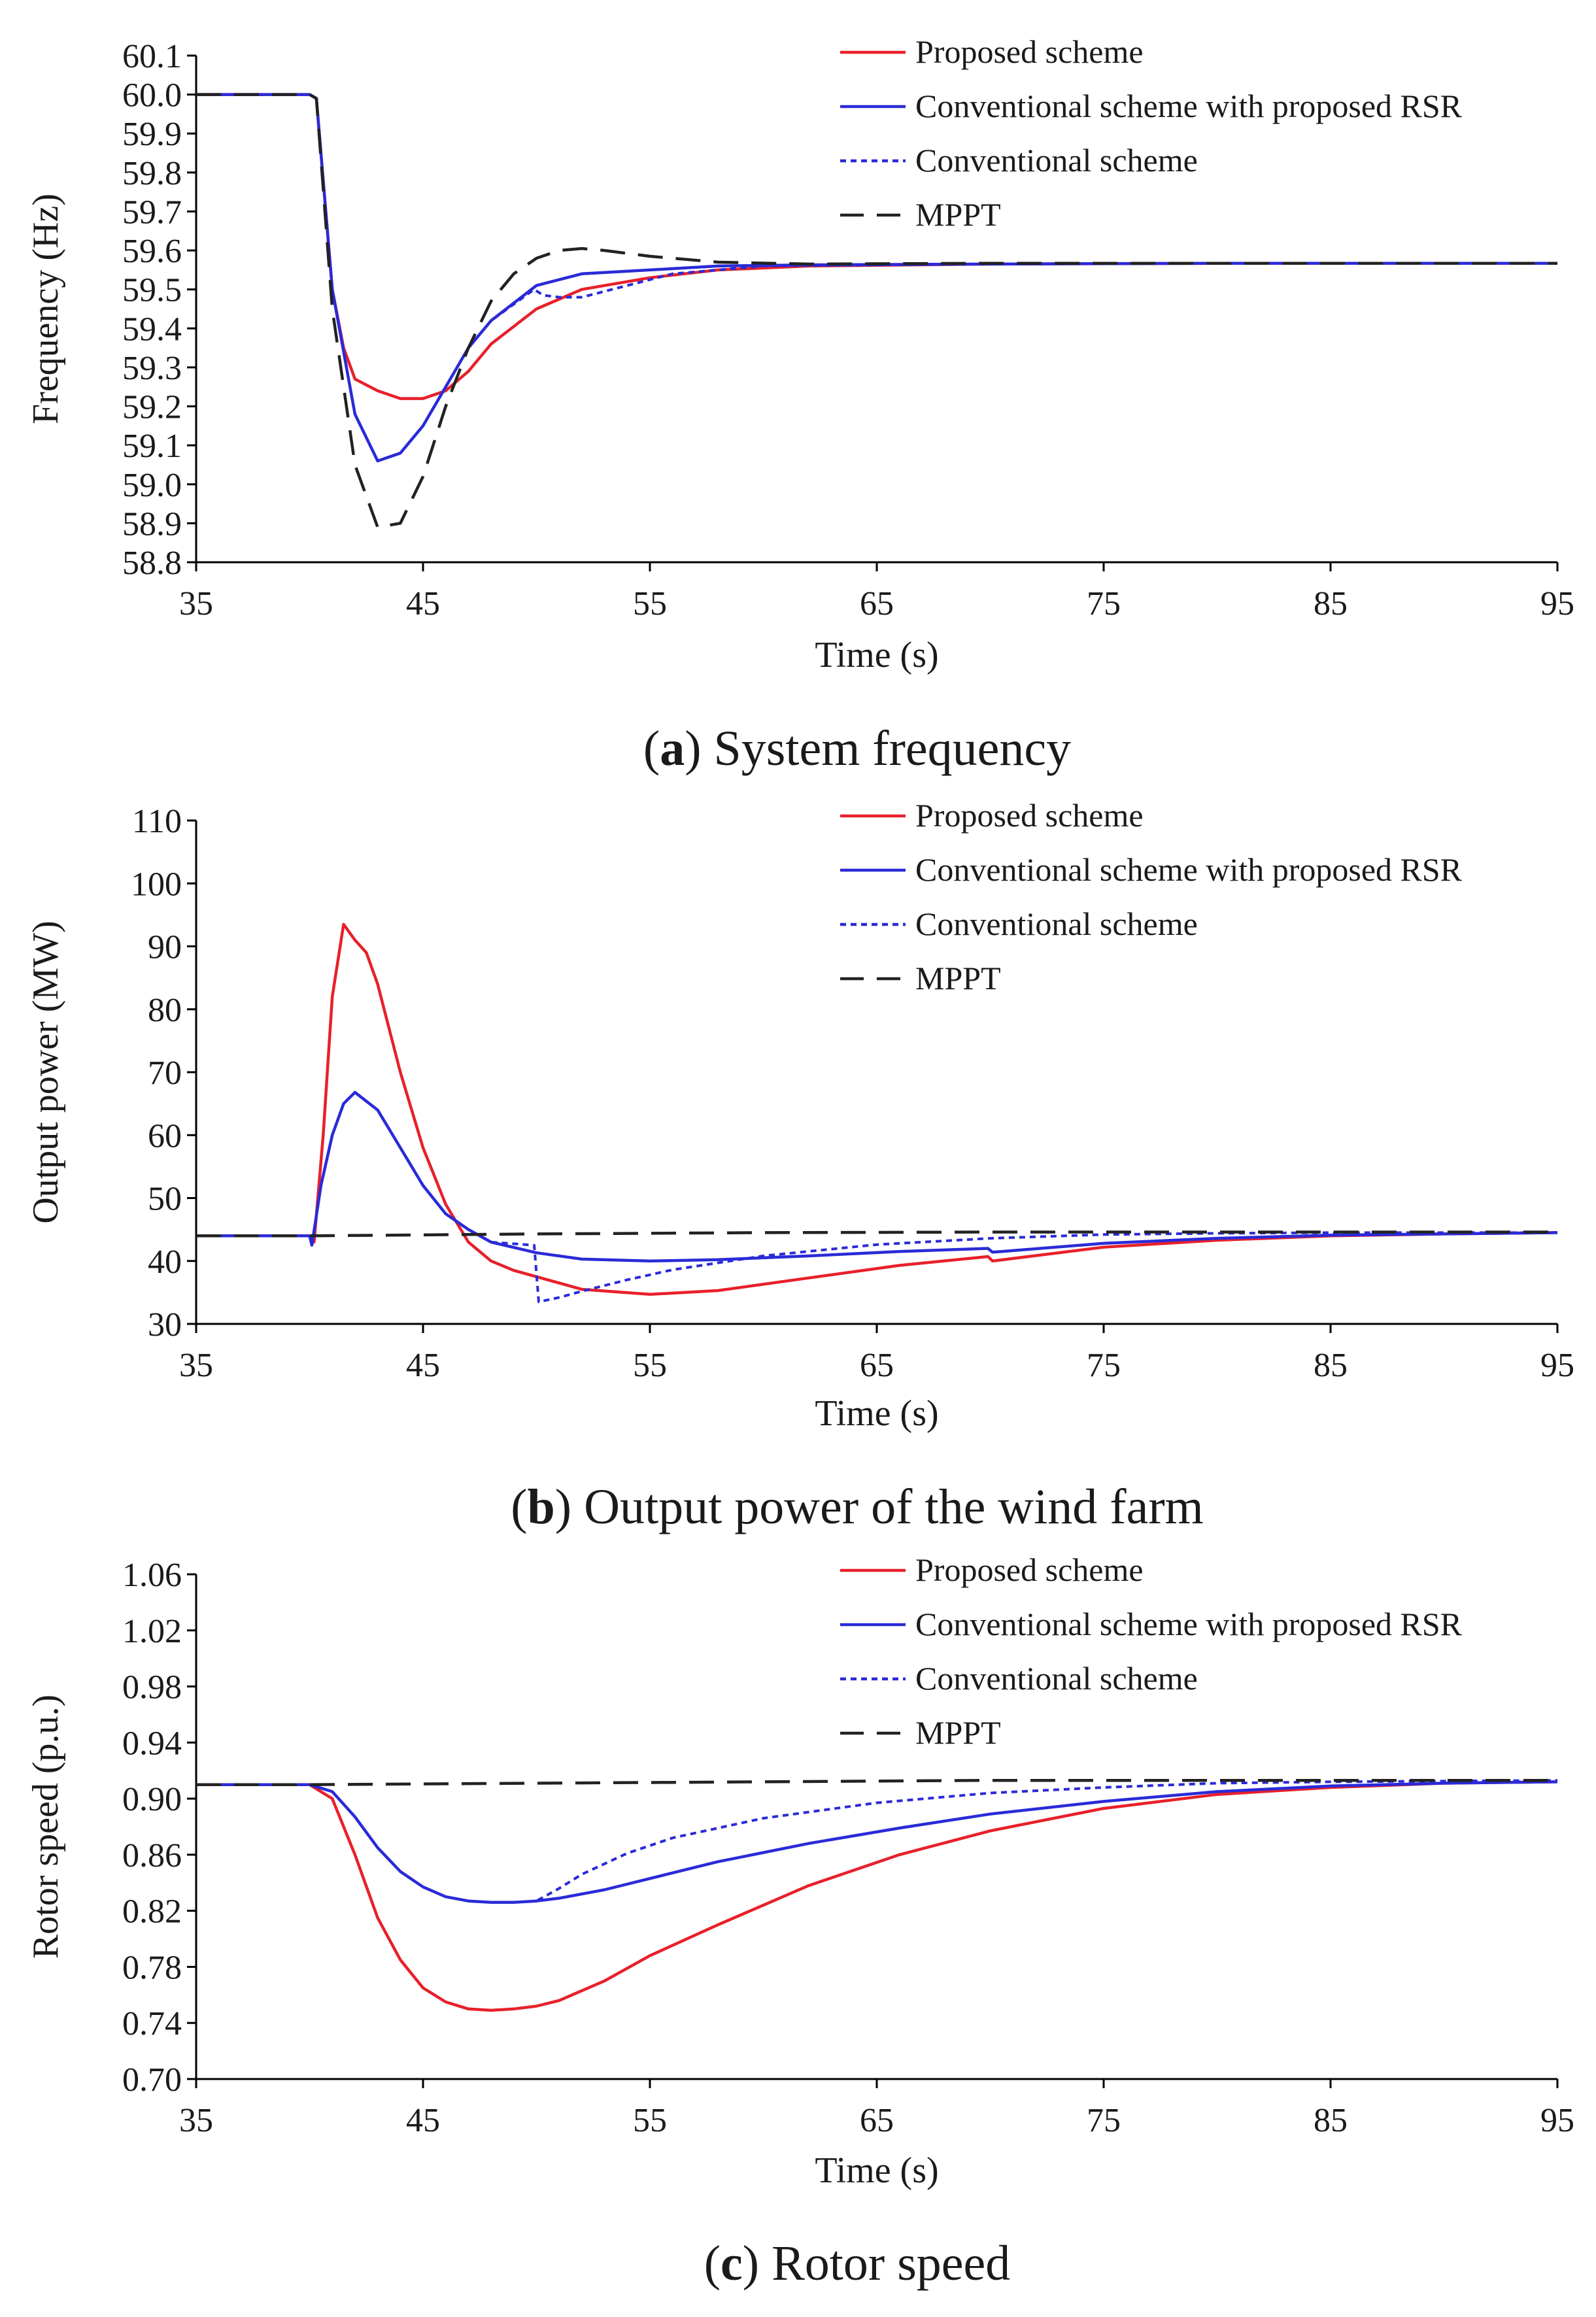  I want to click on y-tick-label: 0.90, so click(152, 1799).